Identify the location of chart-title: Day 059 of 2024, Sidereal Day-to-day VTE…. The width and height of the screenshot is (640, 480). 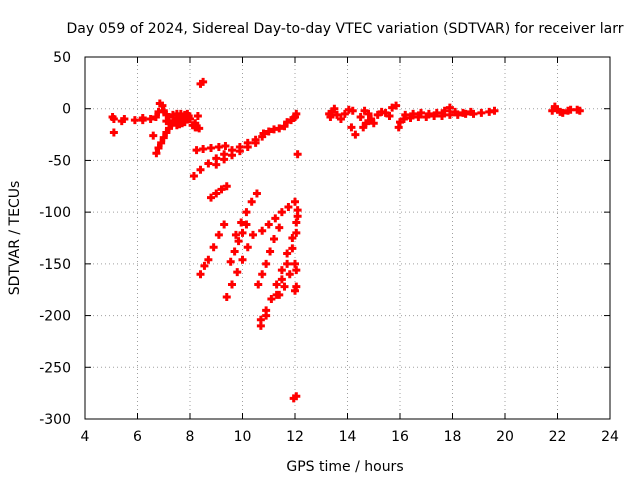
(345, 29).